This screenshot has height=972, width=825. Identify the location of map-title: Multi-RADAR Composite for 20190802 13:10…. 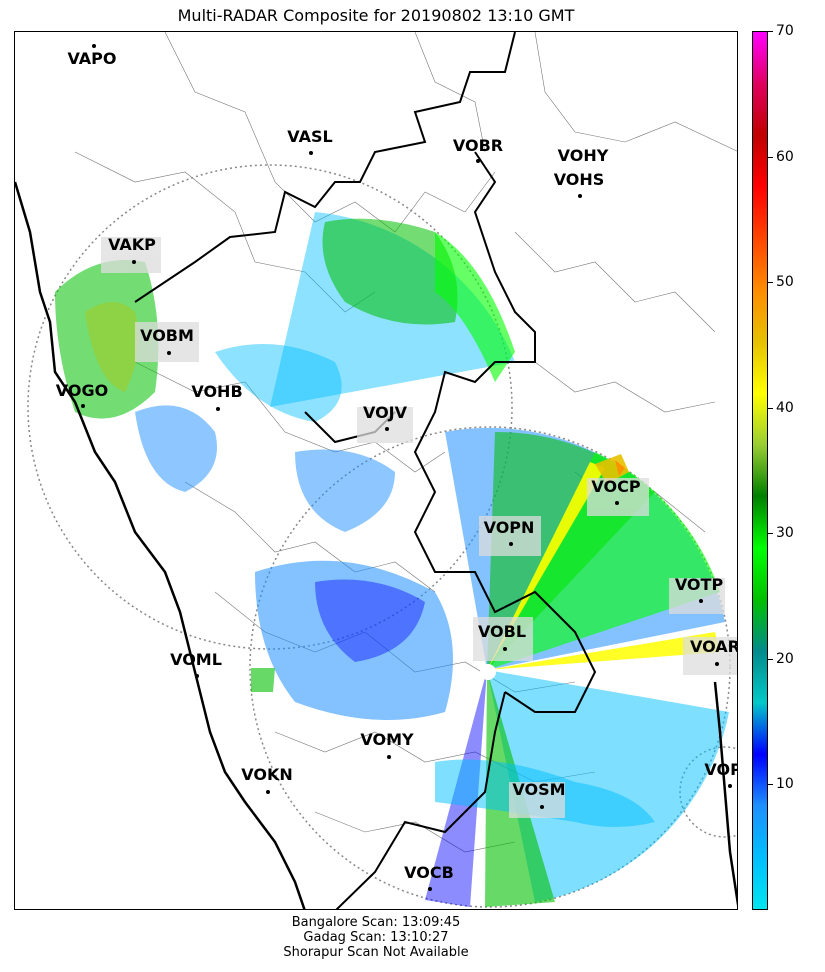
(376, 15).